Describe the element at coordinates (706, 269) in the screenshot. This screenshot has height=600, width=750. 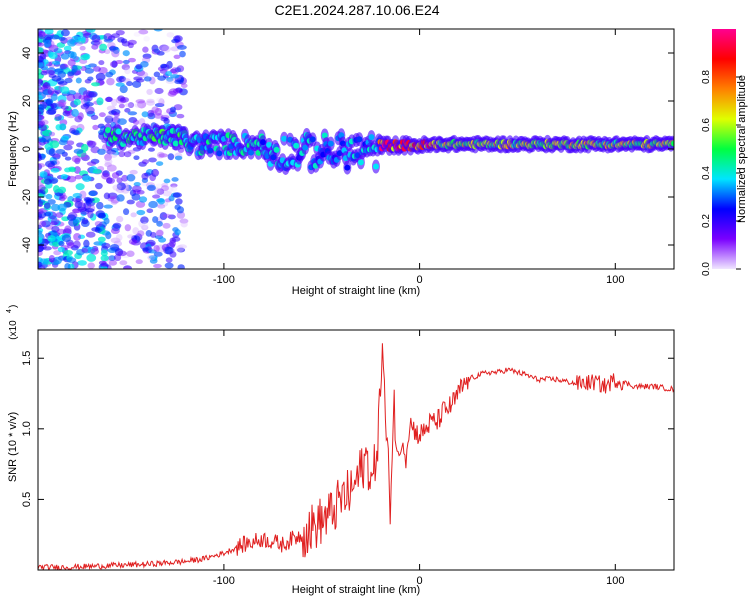
I see `colorbar-tick-label: 0.0` at that location.